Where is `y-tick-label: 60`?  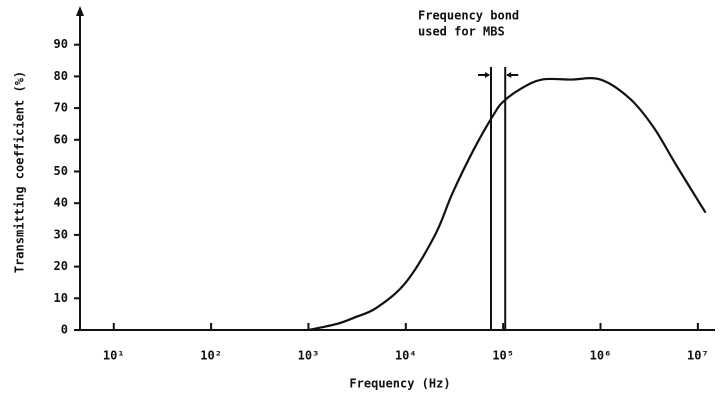
y-tick-label: 60 is located at coordinates (61, 139).